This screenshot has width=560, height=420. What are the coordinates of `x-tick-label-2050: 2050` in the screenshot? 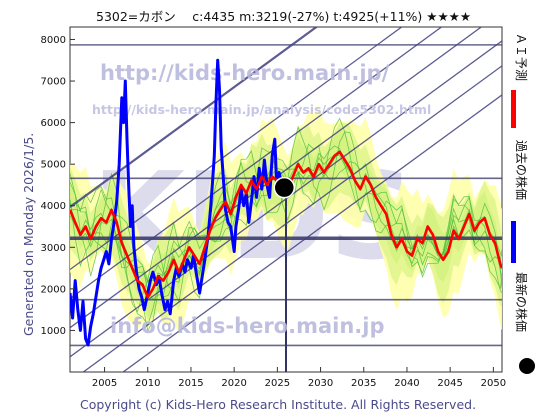 It's located at (493, 383).